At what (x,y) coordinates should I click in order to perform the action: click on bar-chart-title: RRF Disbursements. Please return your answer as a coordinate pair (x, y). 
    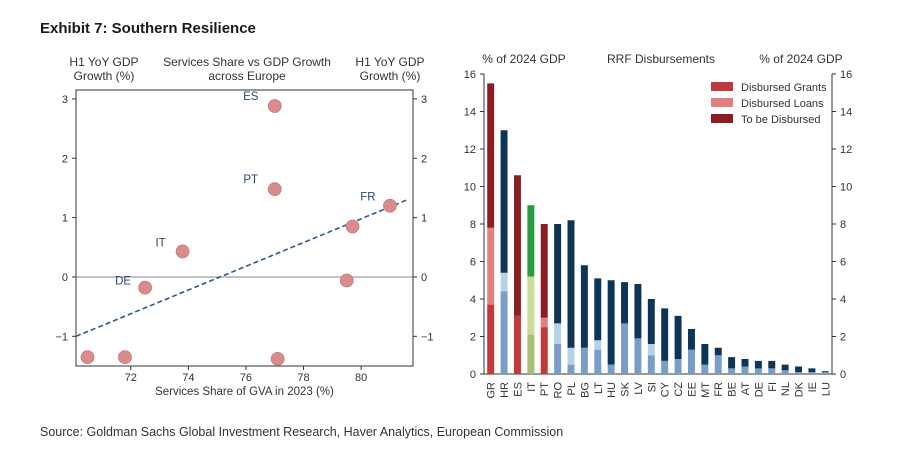
    Looking at the image, I should click on (661, 59).